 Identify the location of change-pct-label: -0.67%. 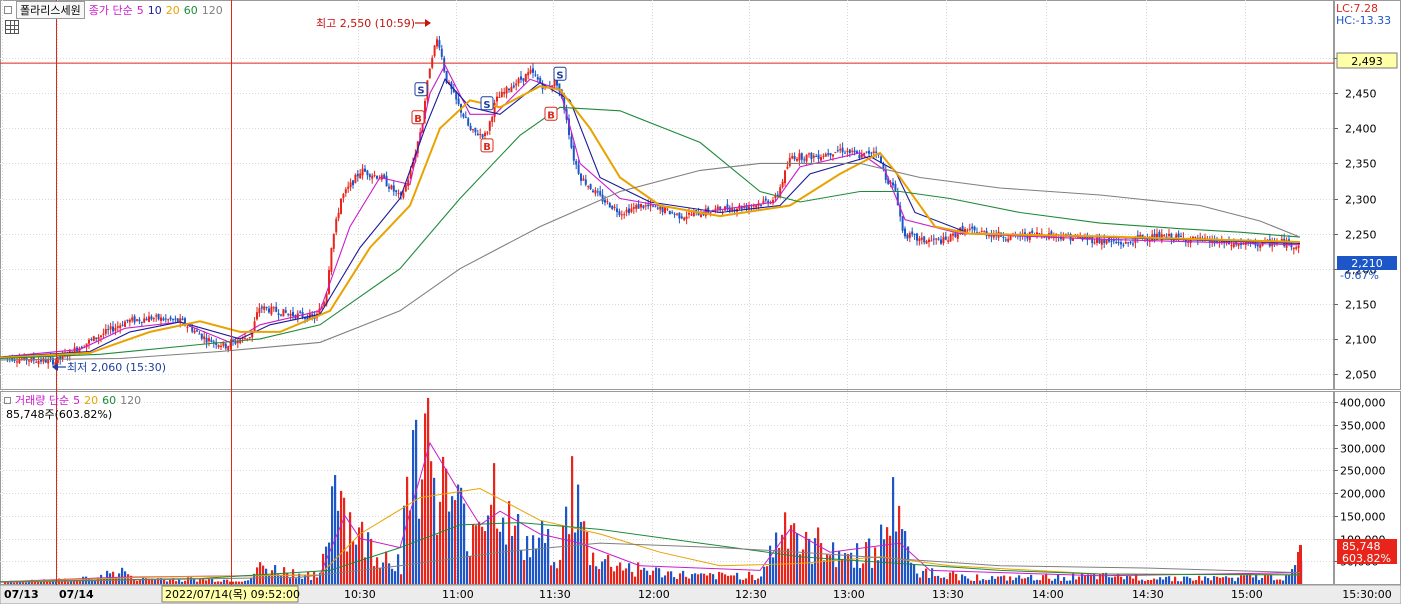
(1359, 275).